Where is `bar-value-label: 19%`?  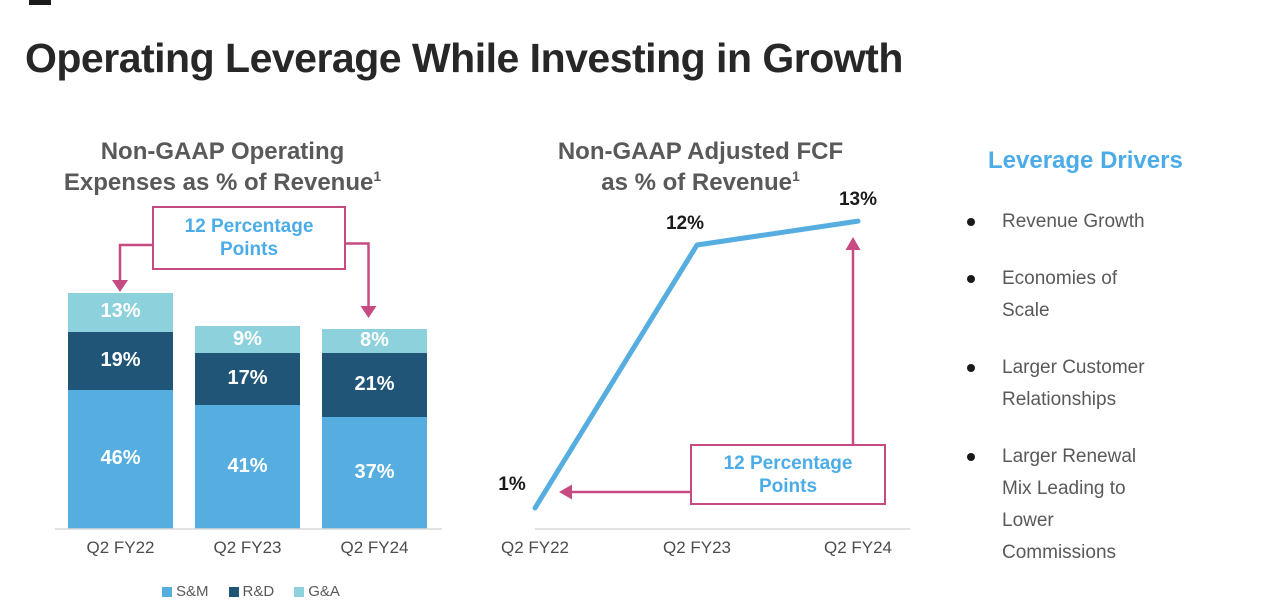 bar-value-label: 19% is located at coordinates (120, 359).